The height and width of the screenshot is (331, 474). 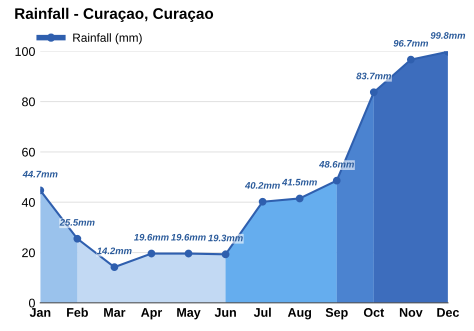 I want to click on x-tick-label: Dec, so click(x=448, y=312).